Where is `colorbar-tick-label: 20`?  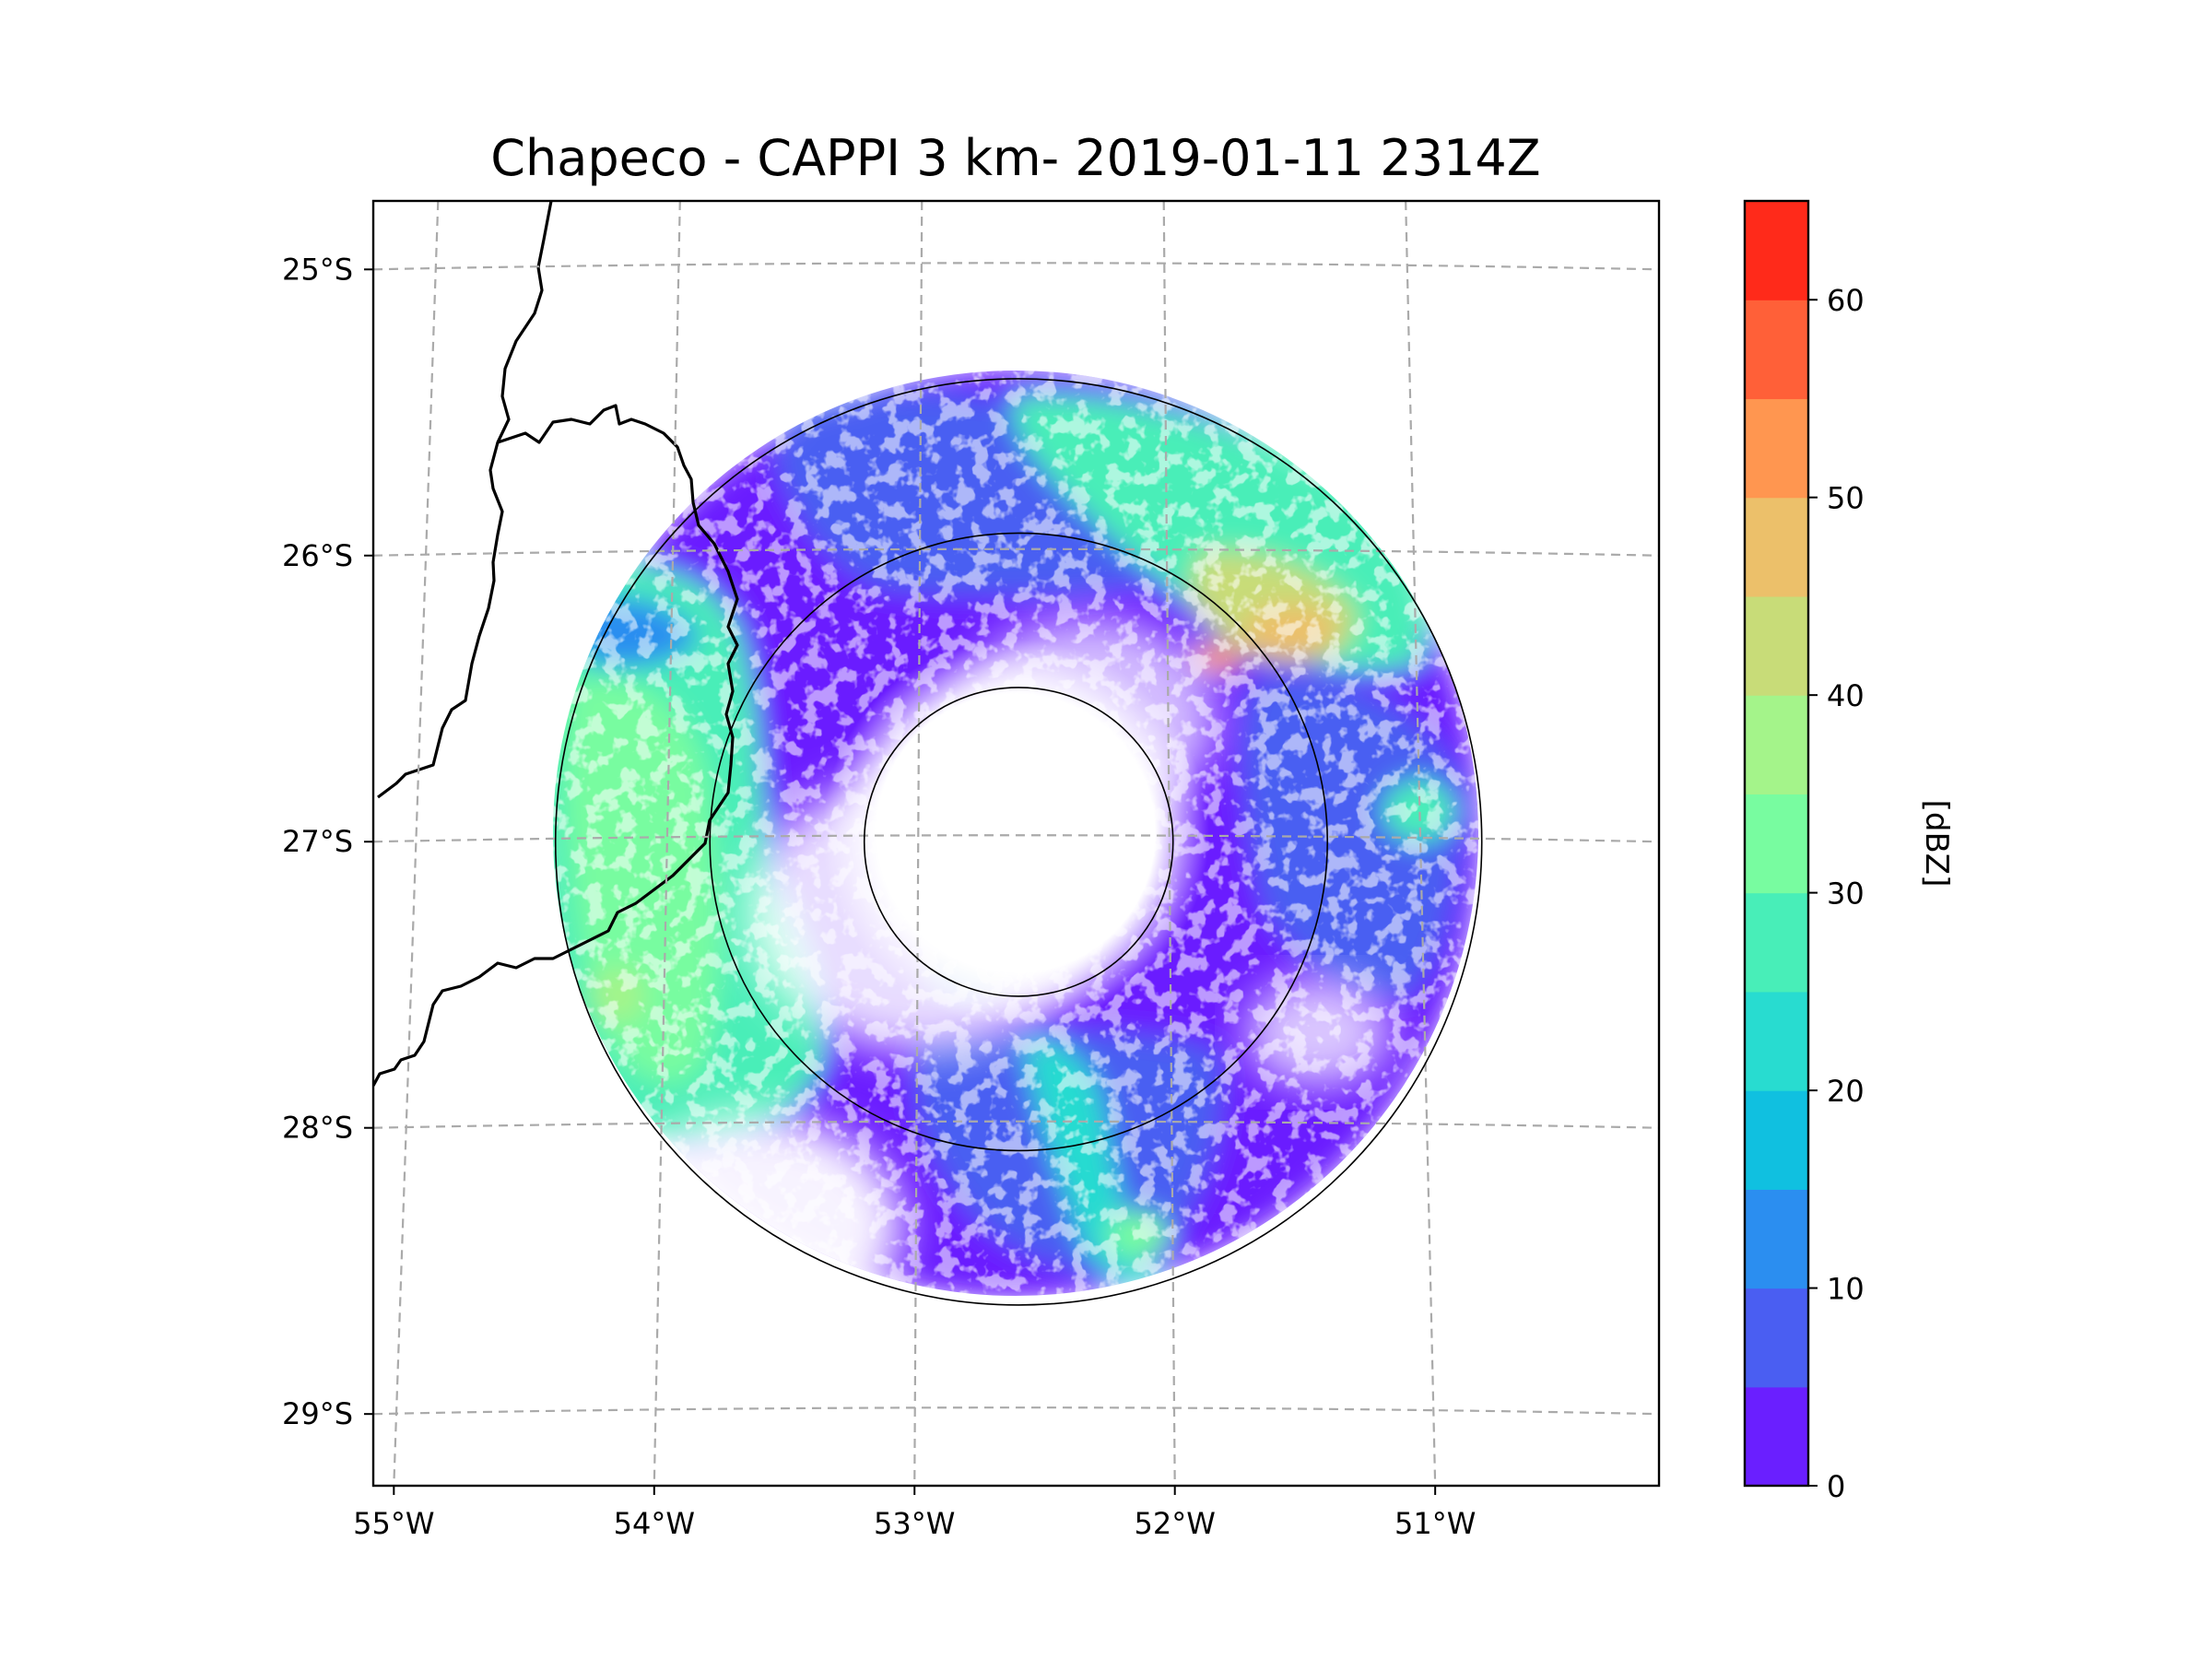 colorbar-tick-label: 20 is located at coordinates (1846, 1091).